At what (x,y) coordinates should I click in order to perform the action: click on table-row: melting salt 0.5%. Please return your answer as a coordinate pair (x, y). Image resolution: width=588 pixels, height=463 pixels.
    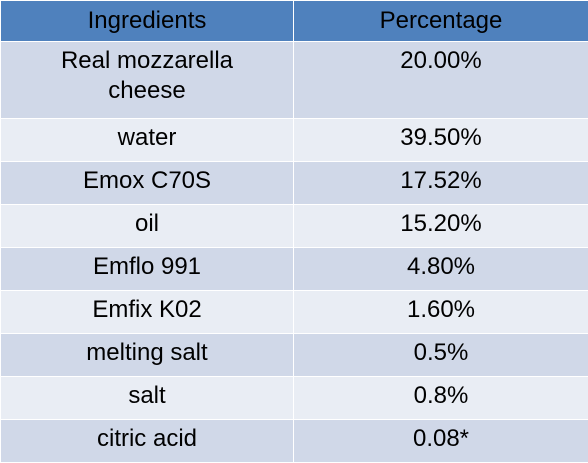
    Looking at the image, I should click on (294, 355).